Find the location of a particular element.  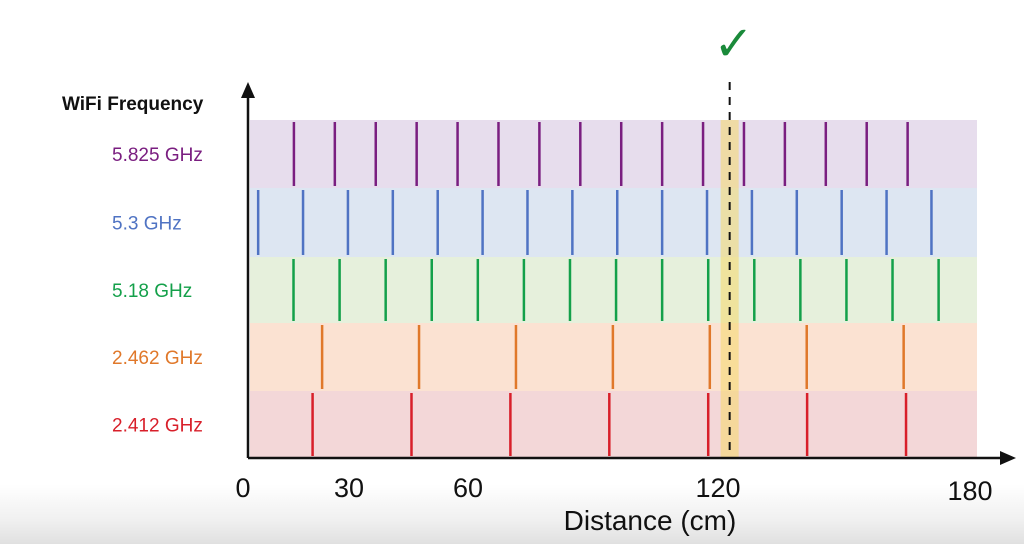

band-label-1: 5.3 GHz is located at coordinates (147, 224).